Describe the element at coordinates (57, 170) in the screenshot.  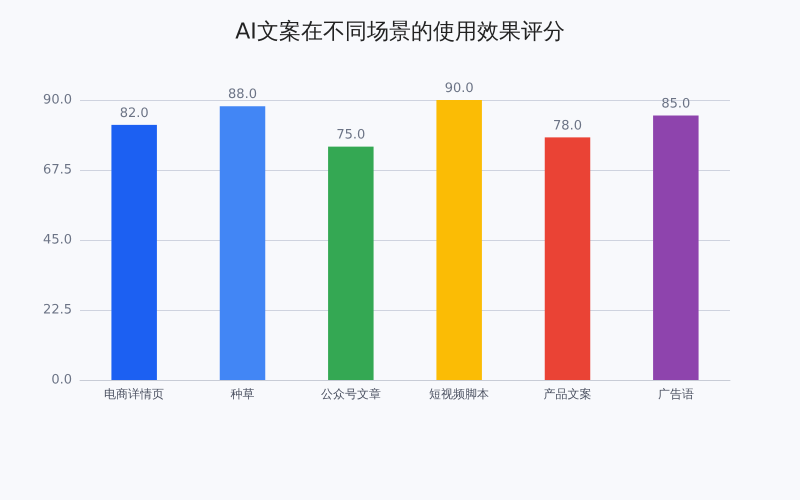
I see `y-tick-label: 67.5` at that location.